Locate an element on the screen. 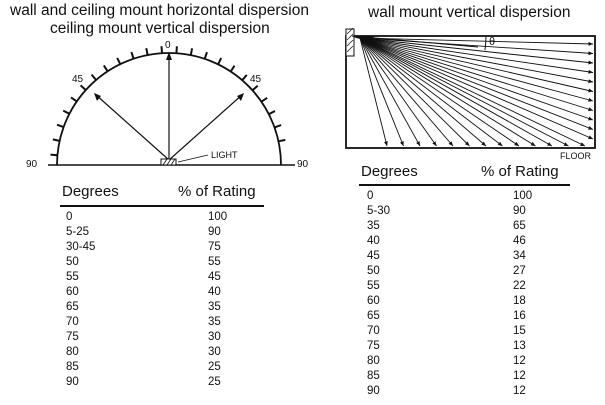  arc-ticks is located at coordinates (168, 101).